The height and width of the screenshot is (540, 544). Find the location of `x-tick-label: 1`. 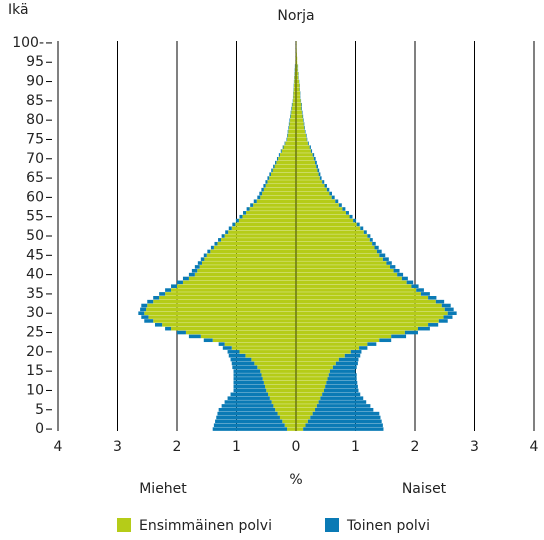

x-tick-label: 1 is located at coordinates (236, 447).